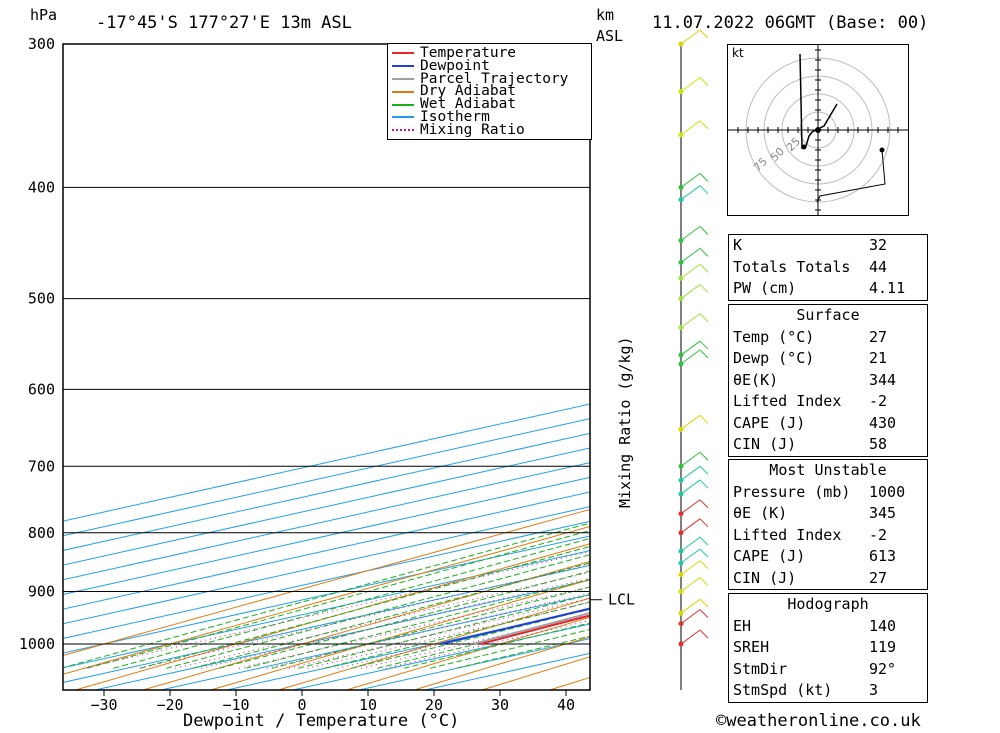 This screenshot has height=733, width=1000. I want to click on table-row: Lifted Index -2, so click(828, 402).